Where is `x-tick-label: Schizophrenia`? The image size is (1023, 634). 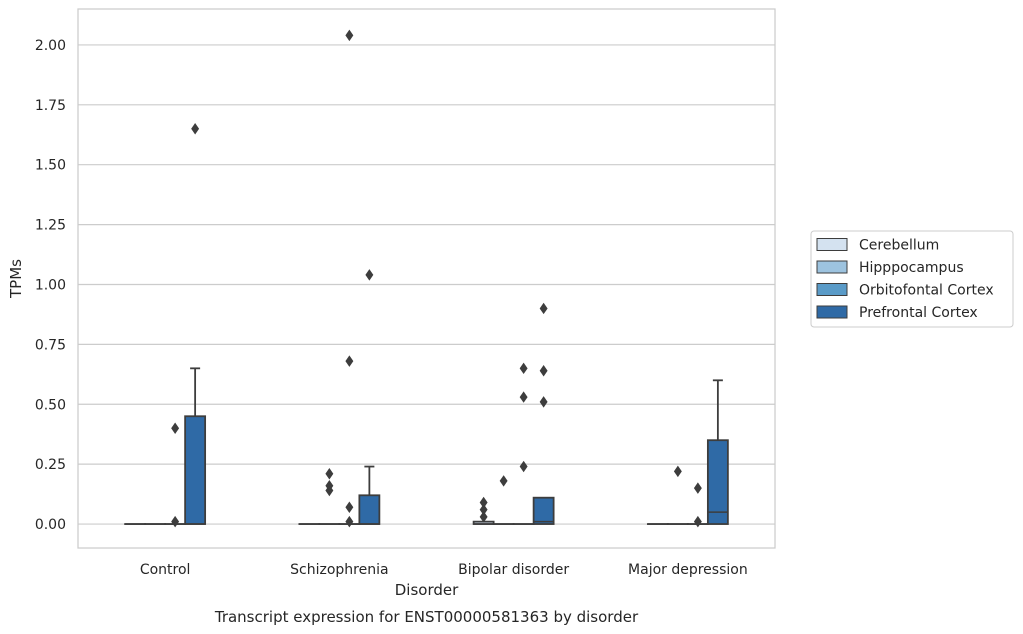 x-tick-label: Schizophrenia is located at coordinates (339, 570).